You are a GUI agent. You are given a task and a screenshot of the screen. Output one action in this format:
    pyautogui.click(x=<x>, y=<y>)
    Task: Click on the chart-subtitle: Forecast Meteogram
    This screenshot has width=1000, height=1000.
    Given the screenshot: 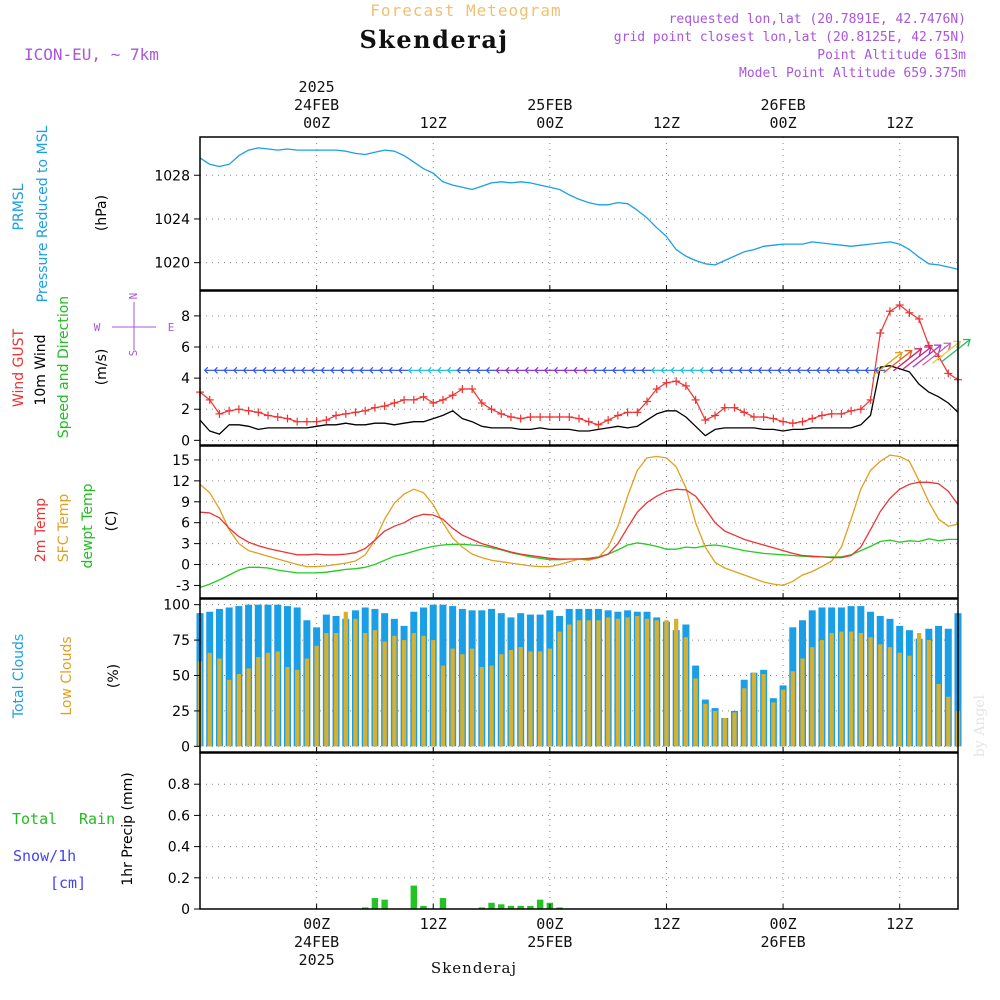 What is the action you would take?
    pyautogui.click(x=465, y=10)
    